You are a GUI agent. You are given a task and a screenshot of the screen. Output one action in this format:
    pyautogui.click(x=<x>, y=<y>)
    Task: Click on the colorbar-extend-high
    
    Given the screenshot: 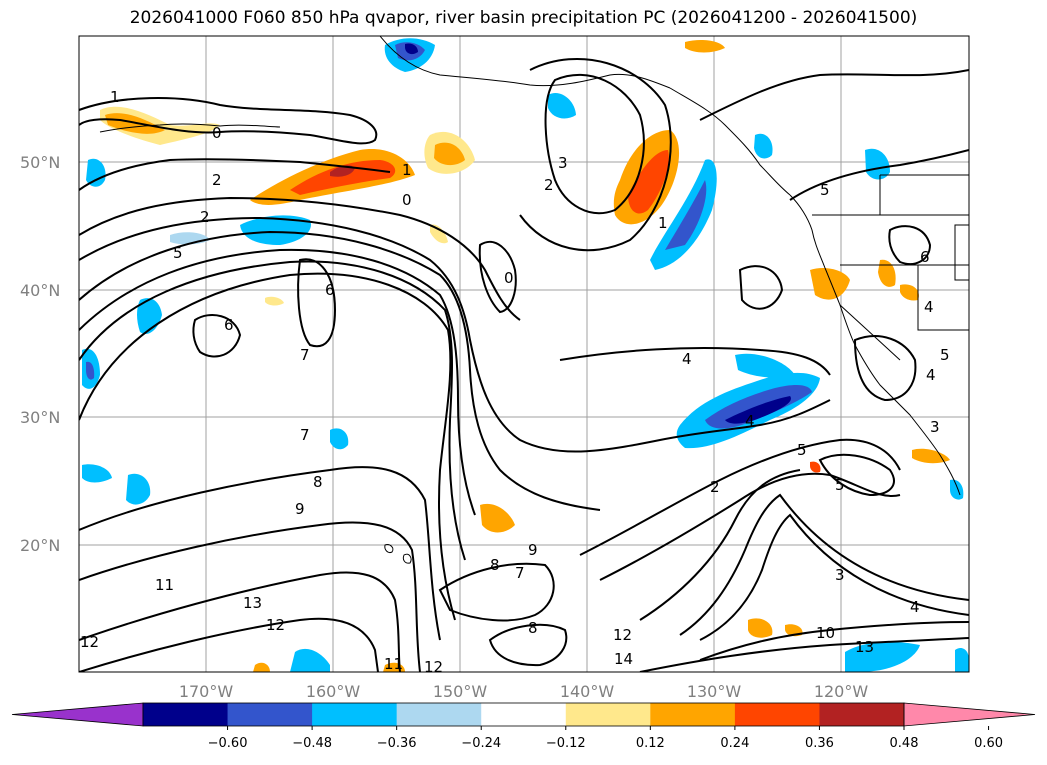 What is the action you would take?
    pyautogui.click(x=969, y=714)
    